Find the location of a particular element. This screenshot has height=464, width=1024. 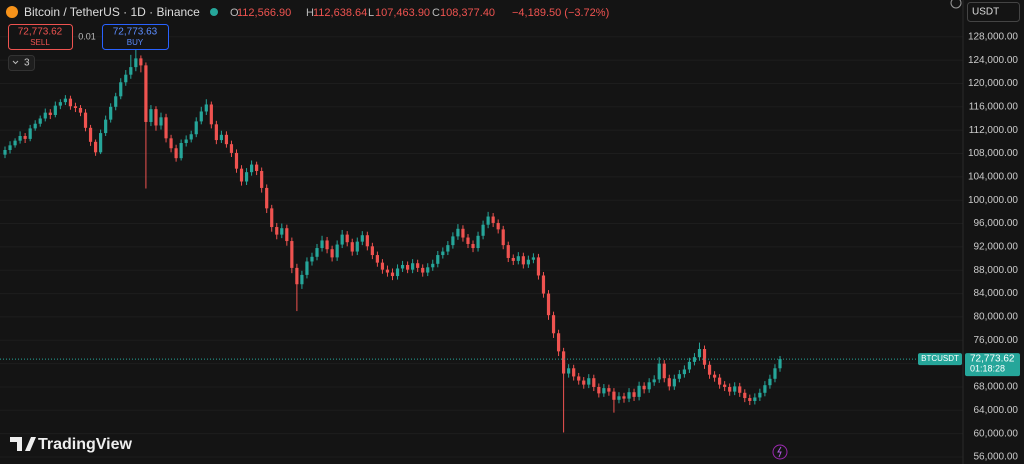

alert-icon is located at coordinates (780, 452).